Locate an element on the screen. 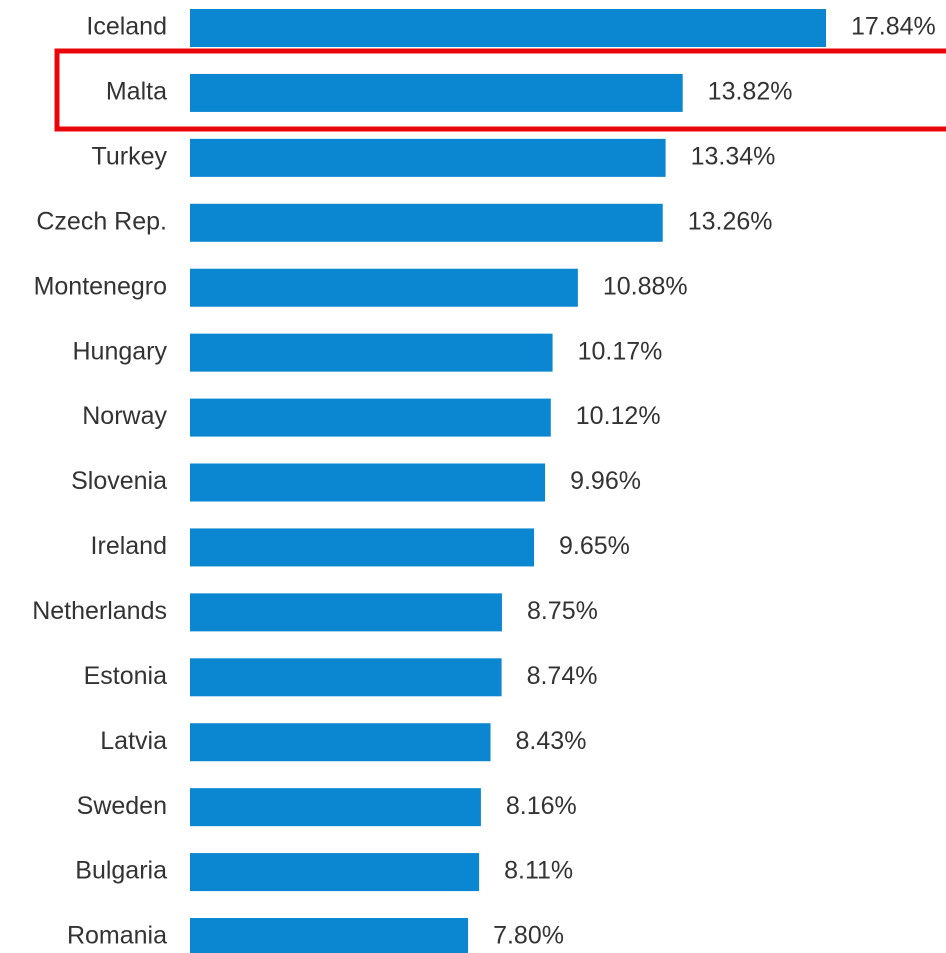 The width and height of the screenshot is (946, 953). value-label: 8.75% is located at coordinates (562, 611).